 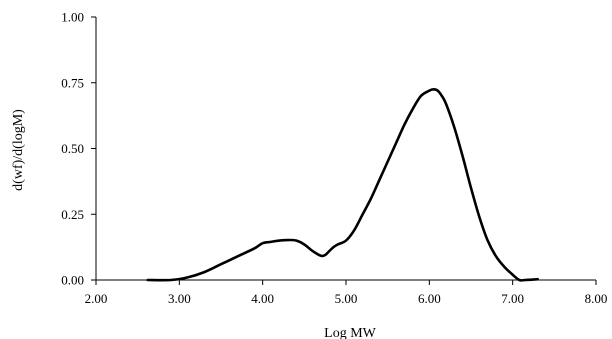 I want to click on y-tick-label: 0.25, so click(x=72, y=214).